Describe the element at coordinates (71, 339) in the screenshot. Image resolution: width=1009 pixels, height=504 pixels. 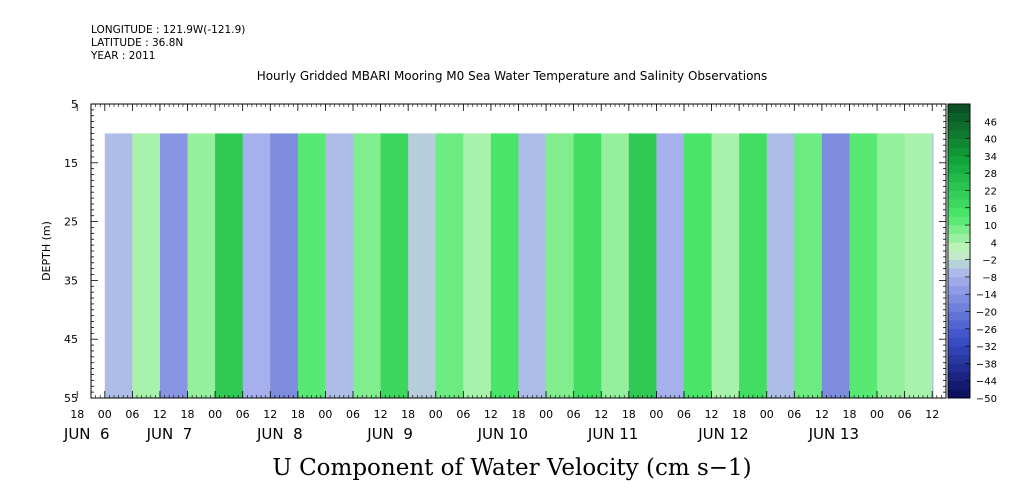
I see `y-tick-label: 45` at that location.